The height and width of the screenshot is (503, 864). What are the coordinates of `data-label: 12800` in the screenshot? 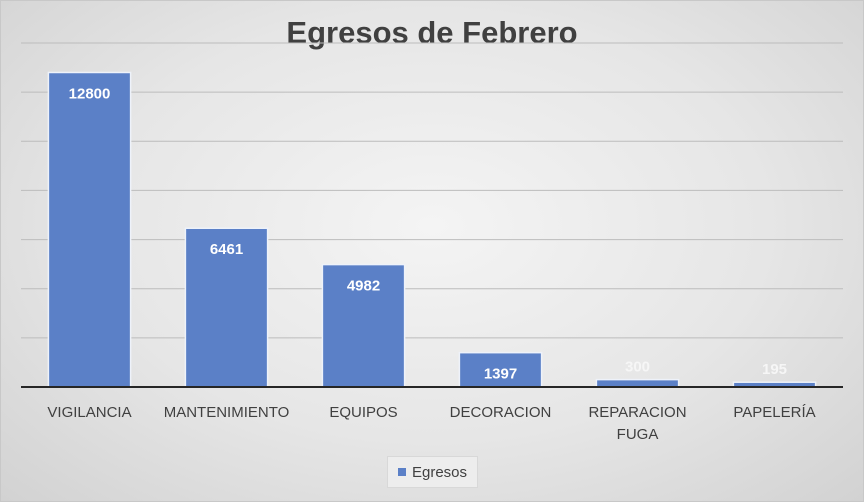 It's located at (90, 93).